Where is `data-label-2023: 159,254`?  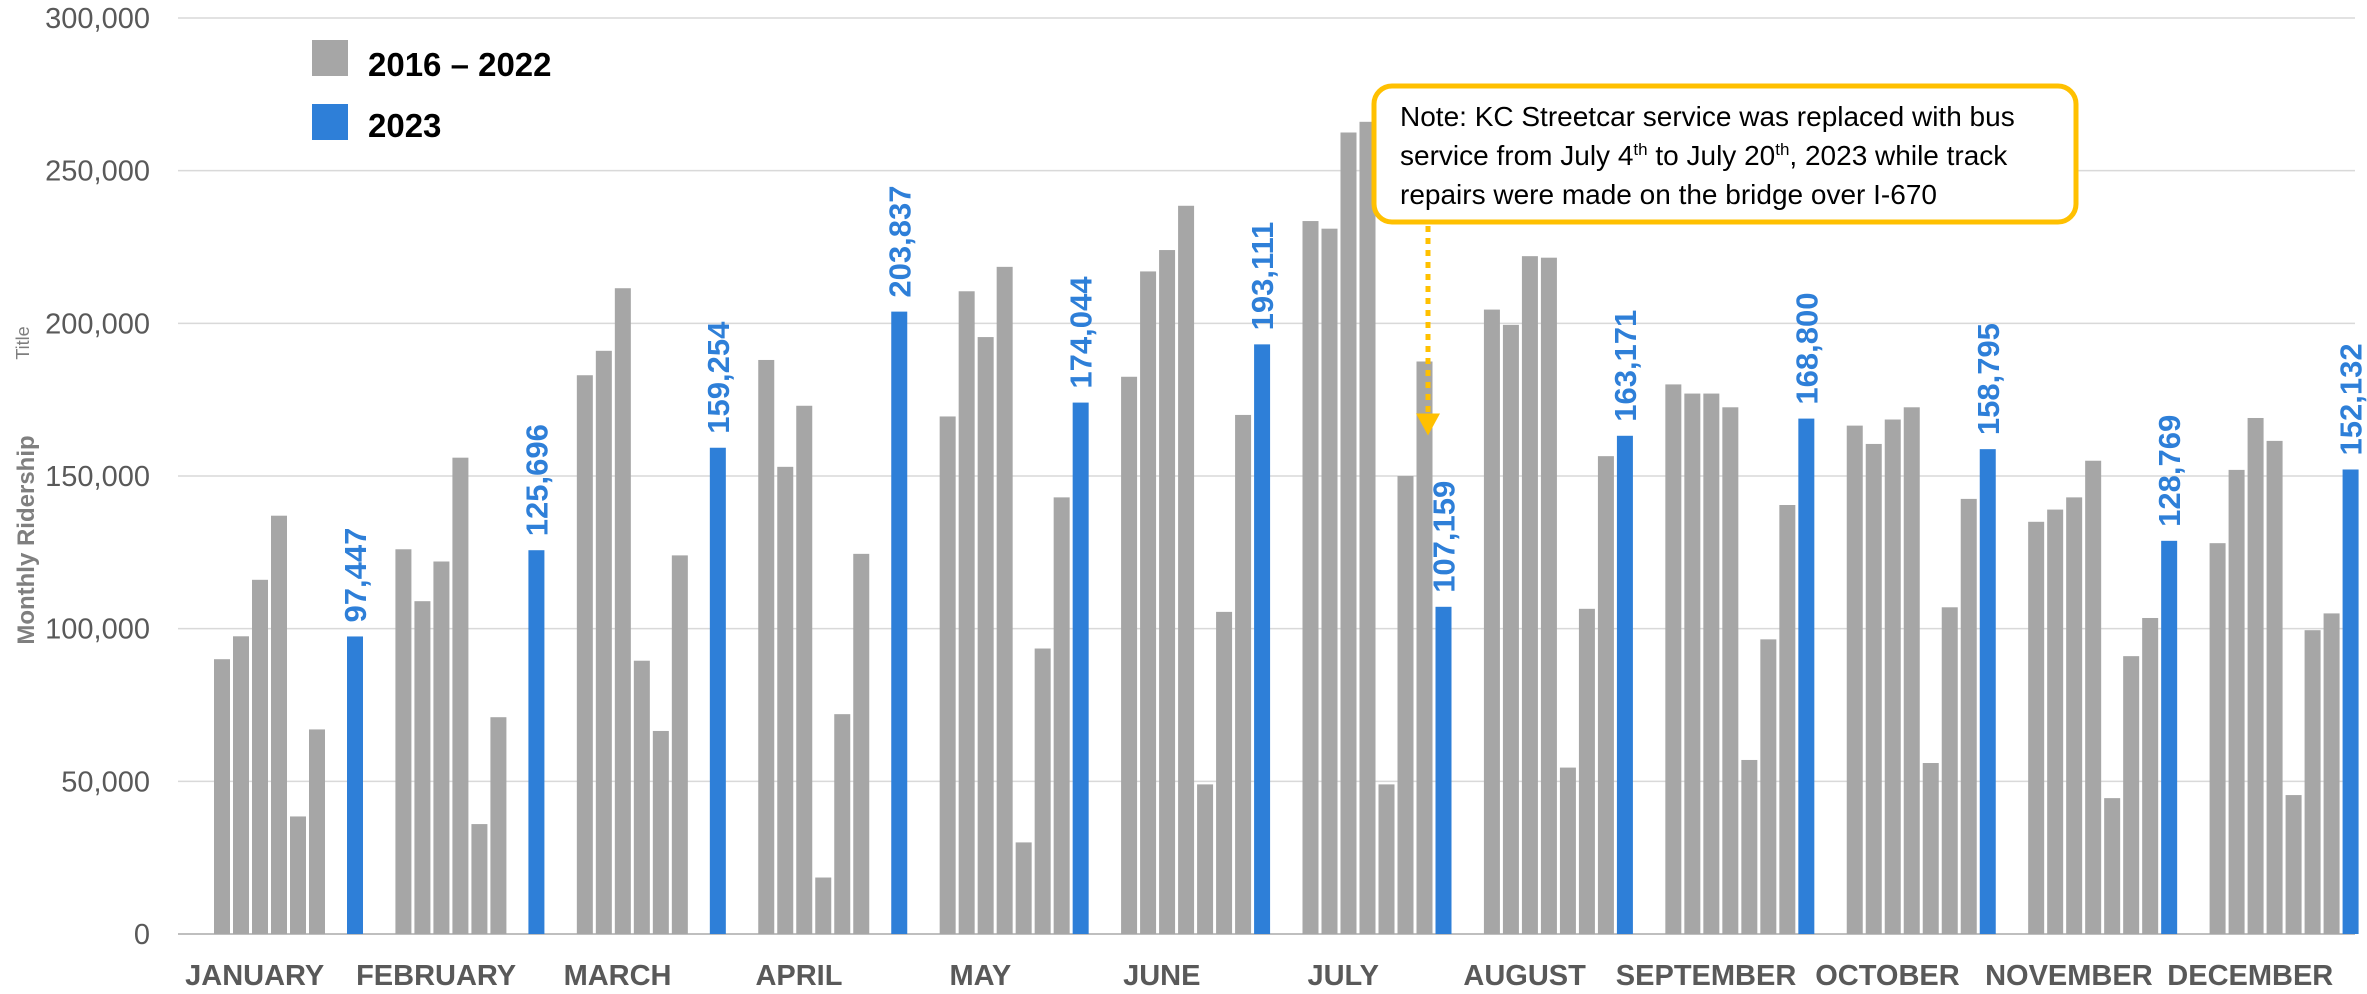 data-label-2023: 159,254 is located at coordinates (718, 377).